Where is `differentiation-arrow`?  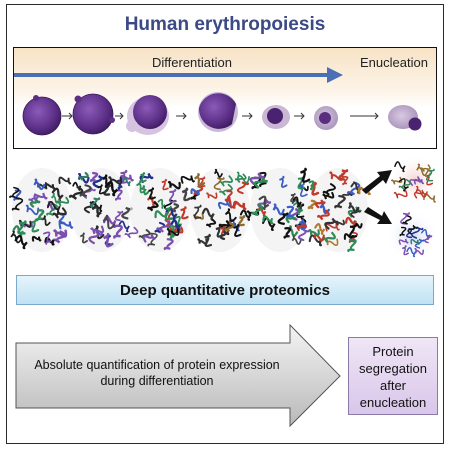
differentiation-arrow is located at coordinates (178, 75).